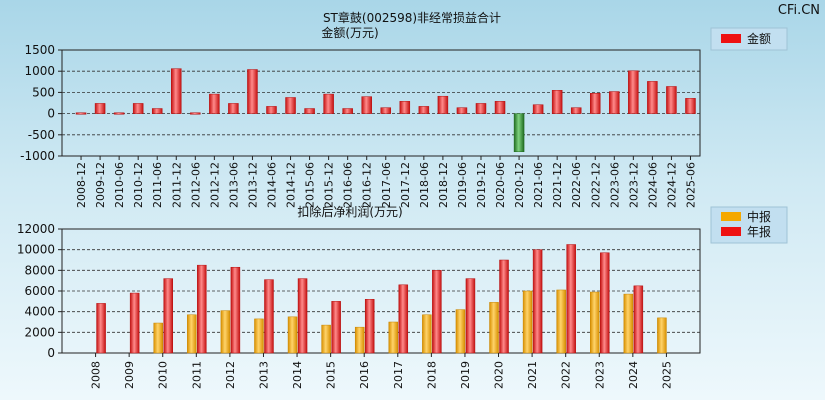 This screenshot has height=400, width=825. I want to click on bottom-bar-年报-2023, so click(605, 303).